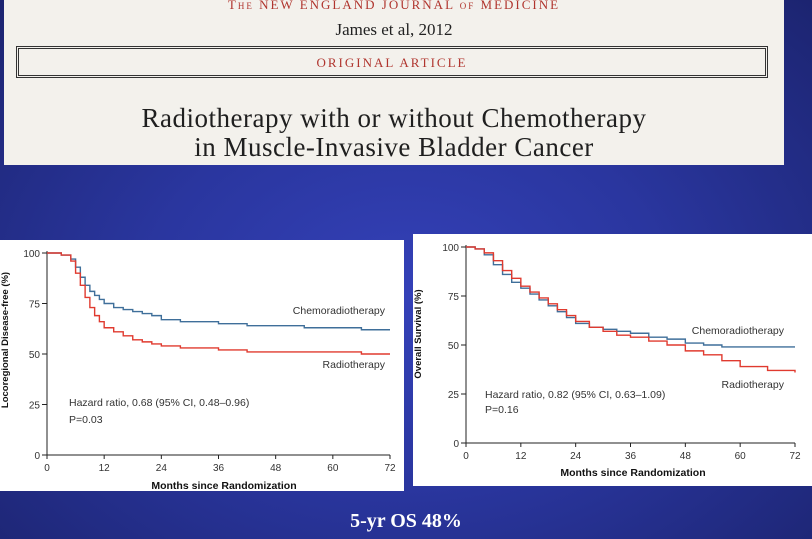  Describe the element at coordinates (394, 6) in the screenshot. I see `journal-name: The NEW ENGLAND JOURNAL of MEDICINE` at that location.